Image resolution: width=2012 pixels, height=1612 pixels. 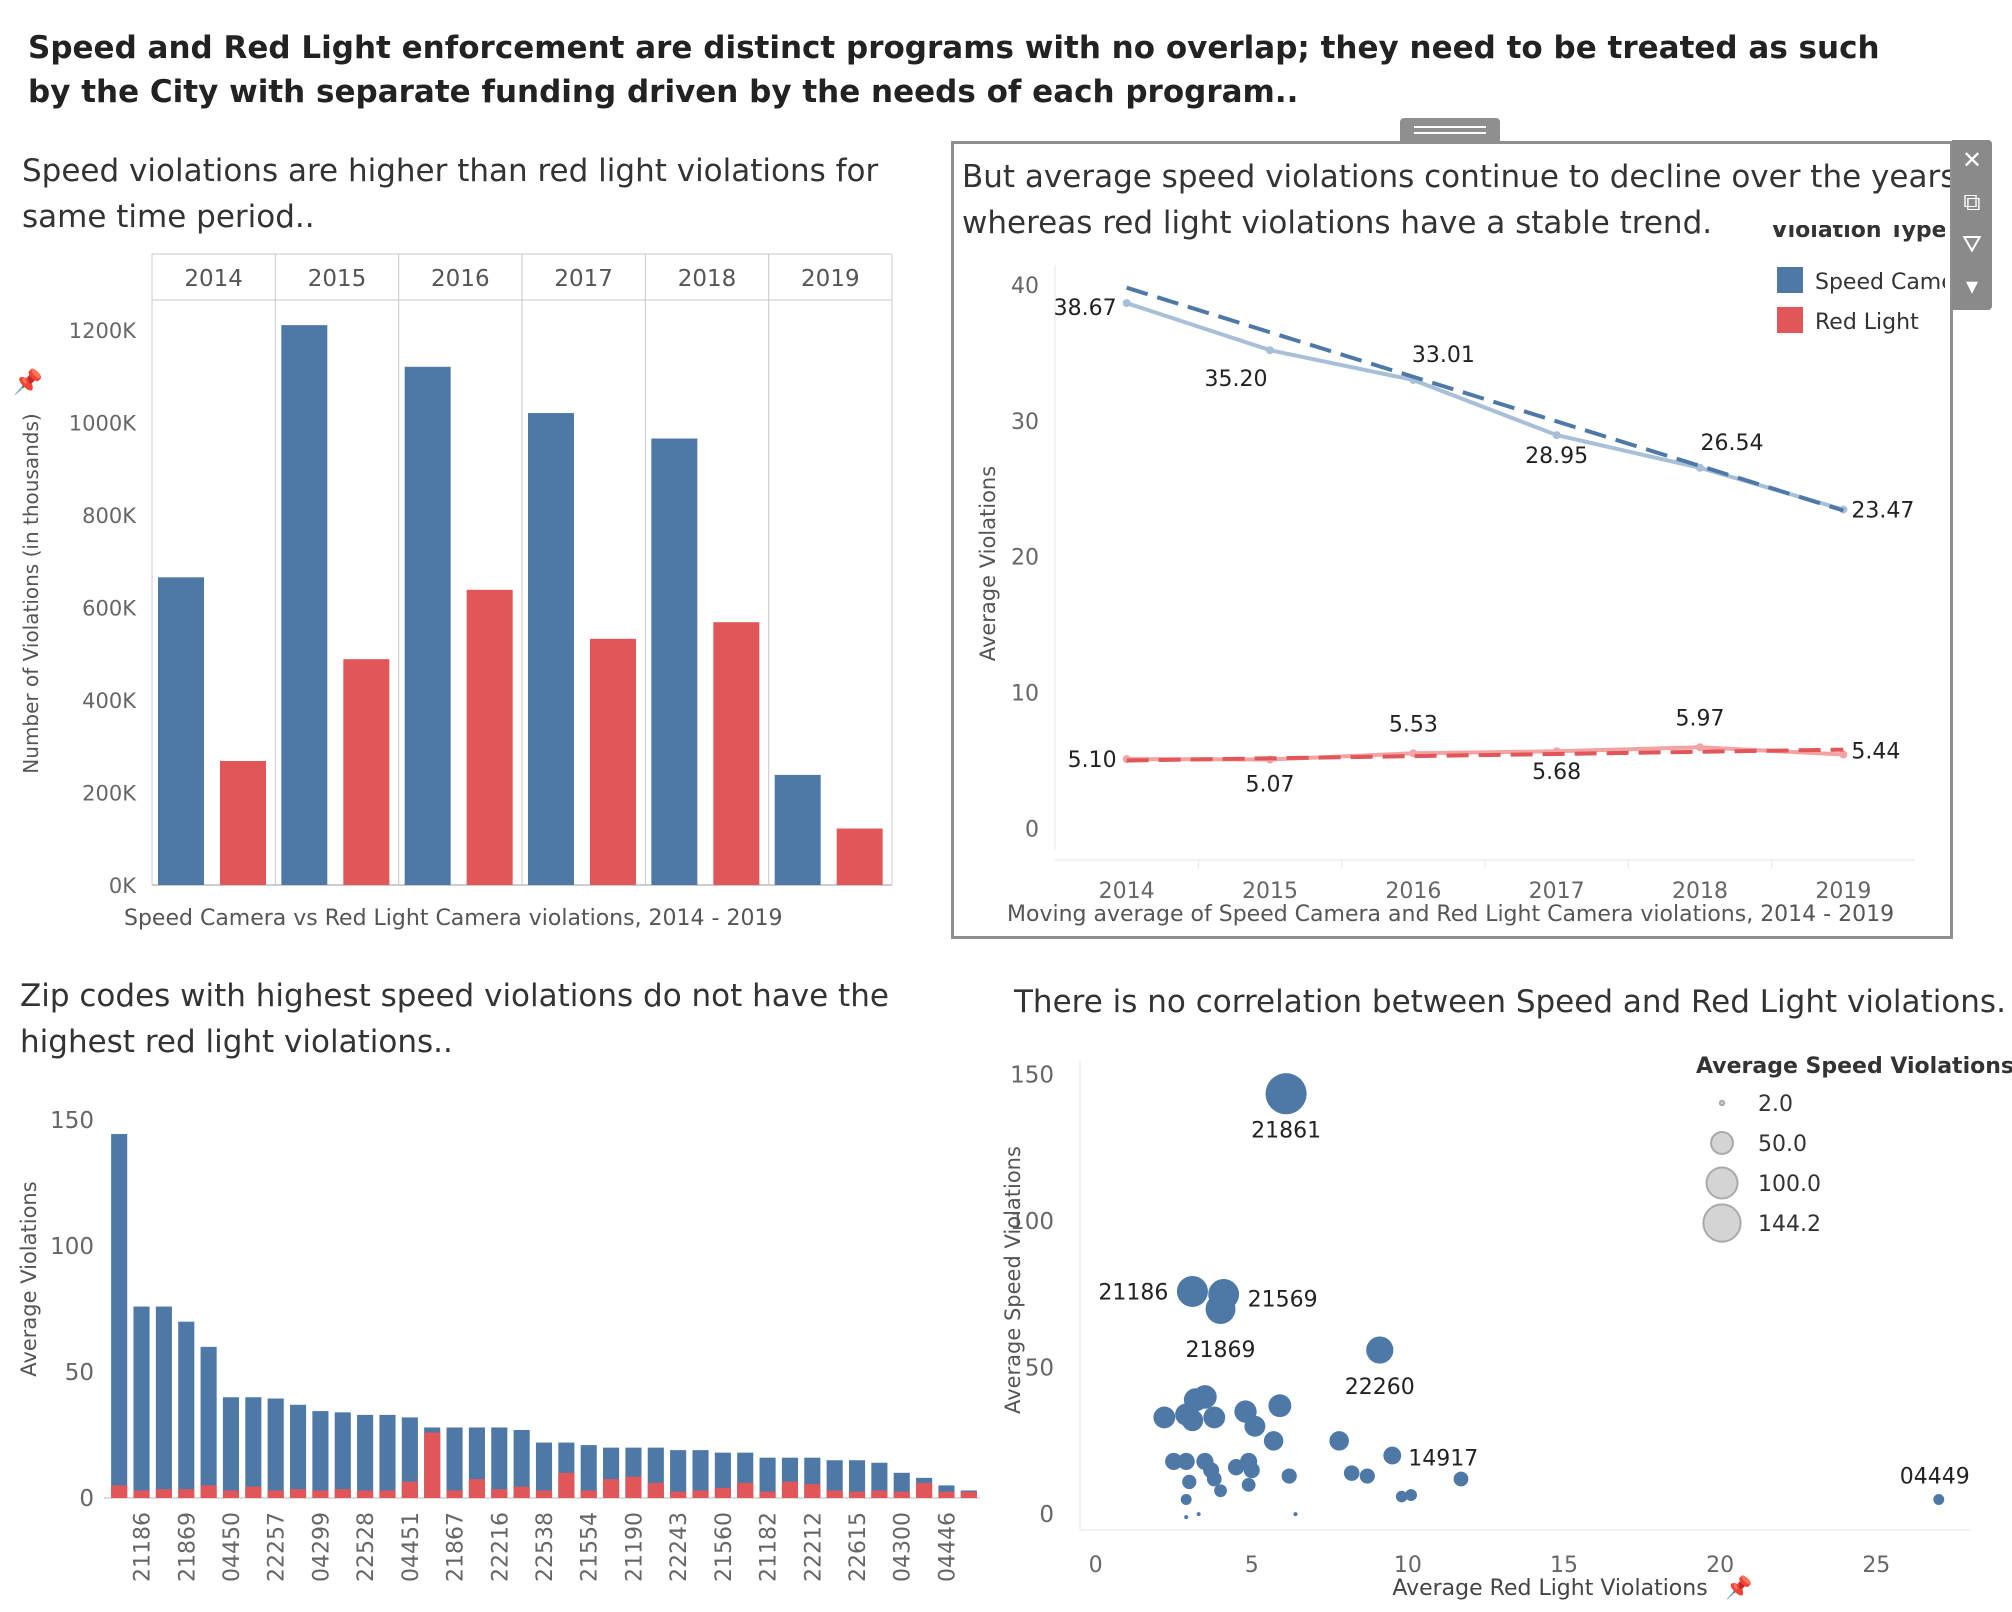 I want to click on y-tick-label: 30, so click(x=1025, y=422).